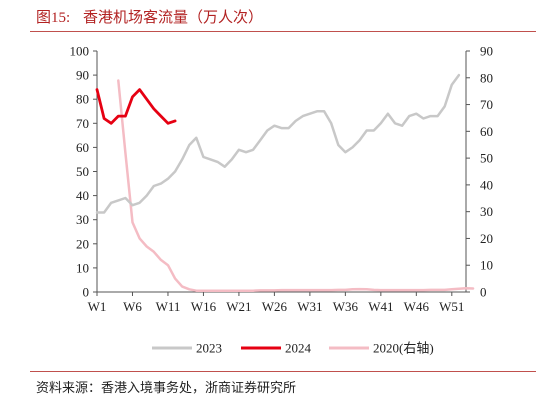 The image size is (548, 402). Describe the element at coordinates (486, 131) in the screenshot. I see `right-y-tick-label: 60` at that location.